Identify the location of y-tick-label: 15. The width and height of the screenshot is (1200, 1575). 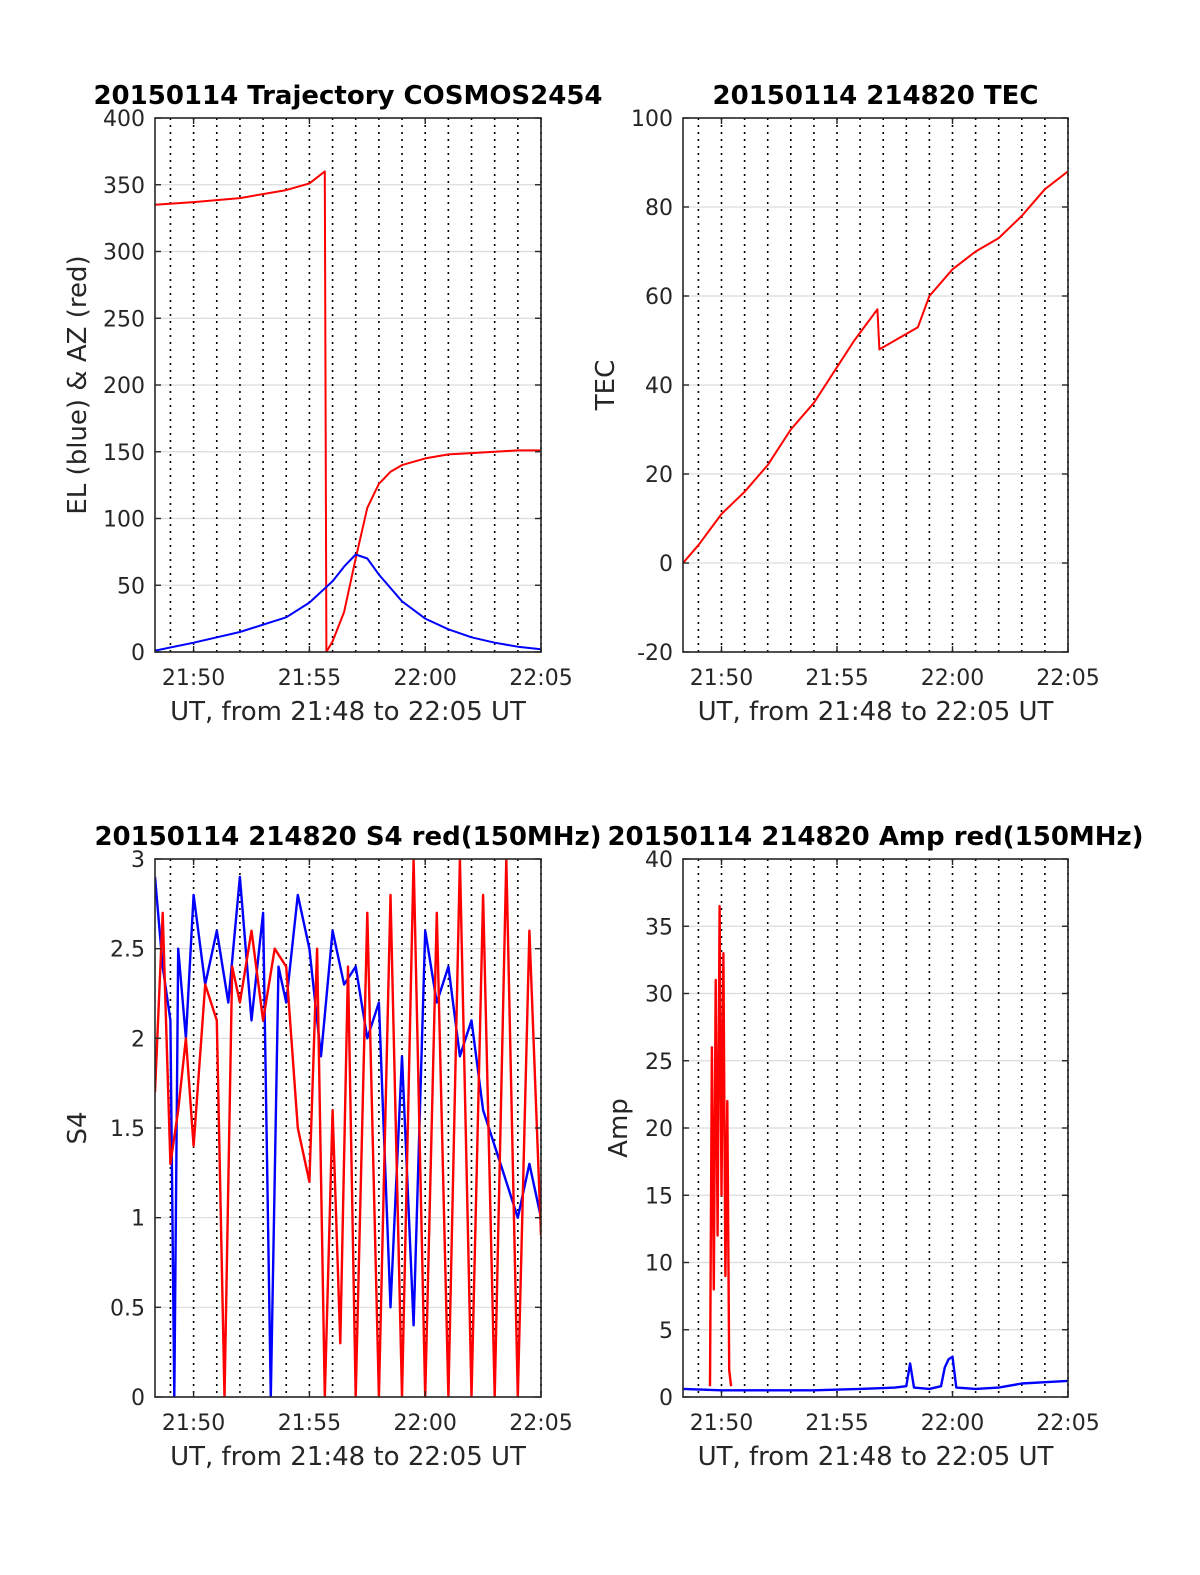
(659, 1196).